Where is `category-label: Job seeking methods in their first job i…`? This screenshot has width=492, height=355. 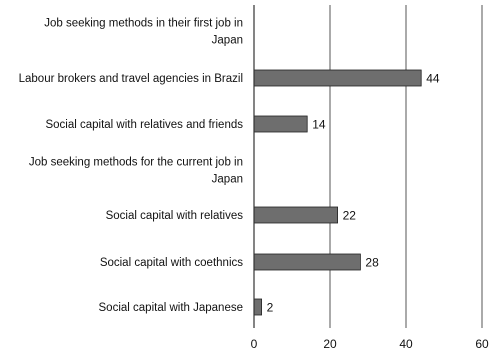 category-label: Job seeking methods in their first job i… is located at coordinates (143, 32).